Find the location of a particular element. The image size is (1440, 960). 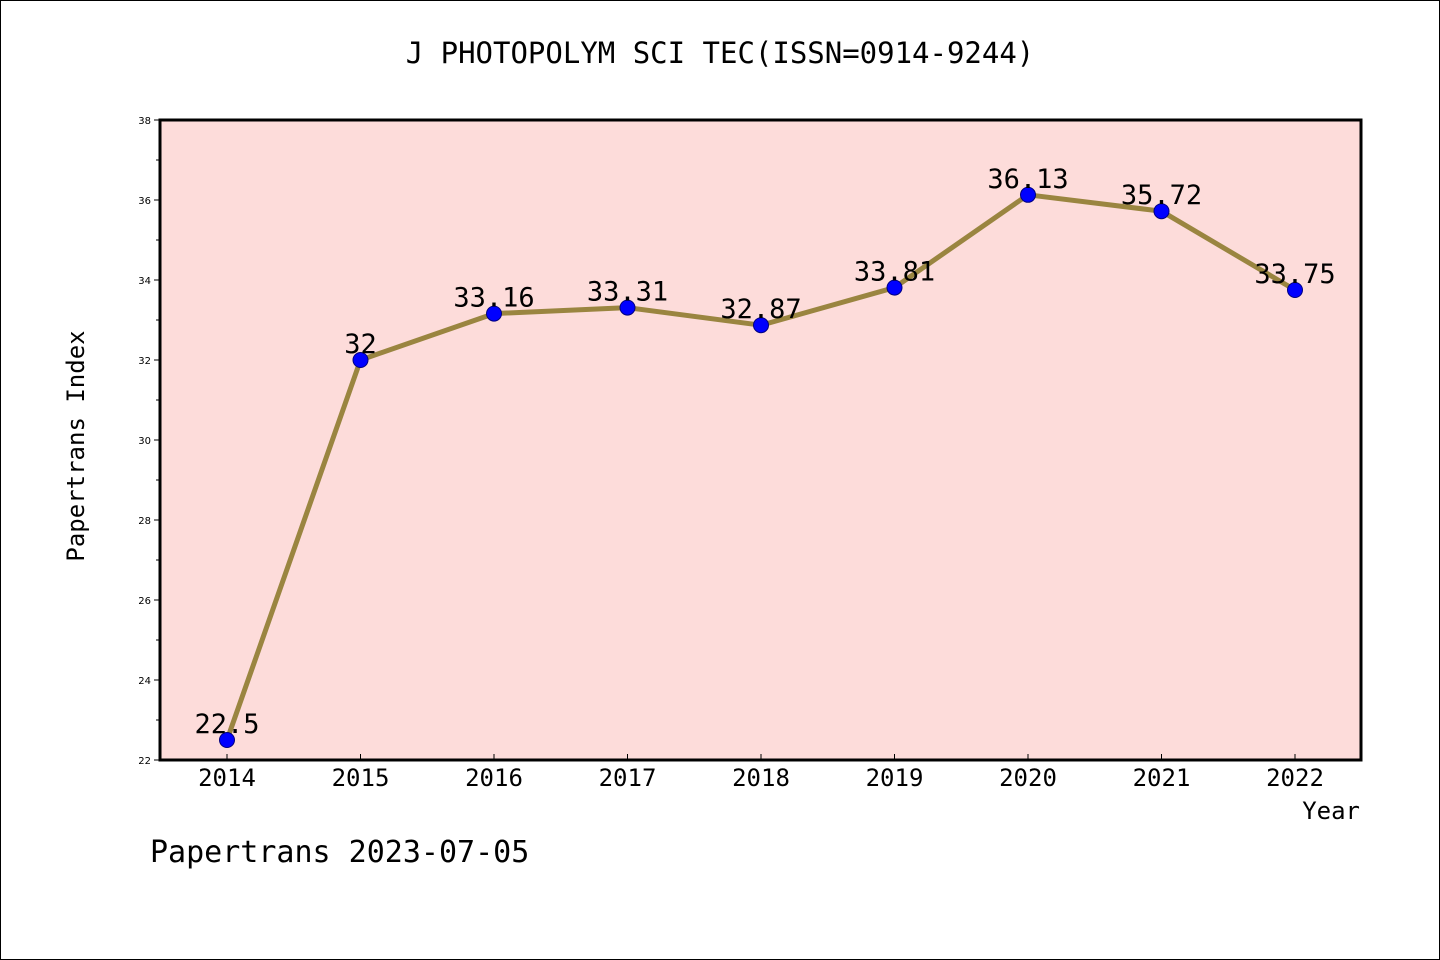

y-tick-label: 24 is located at coordinates (144, 681).